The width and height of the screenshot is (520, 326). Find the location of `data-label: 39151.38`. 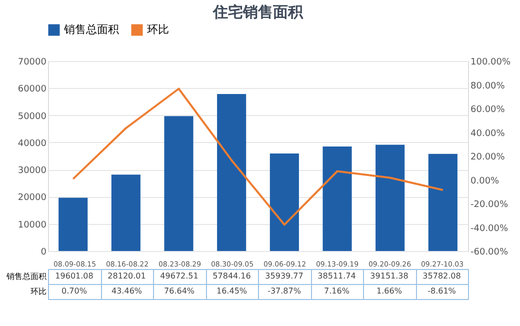

data-label: 39151.38 is located at coordinates (389, 276).